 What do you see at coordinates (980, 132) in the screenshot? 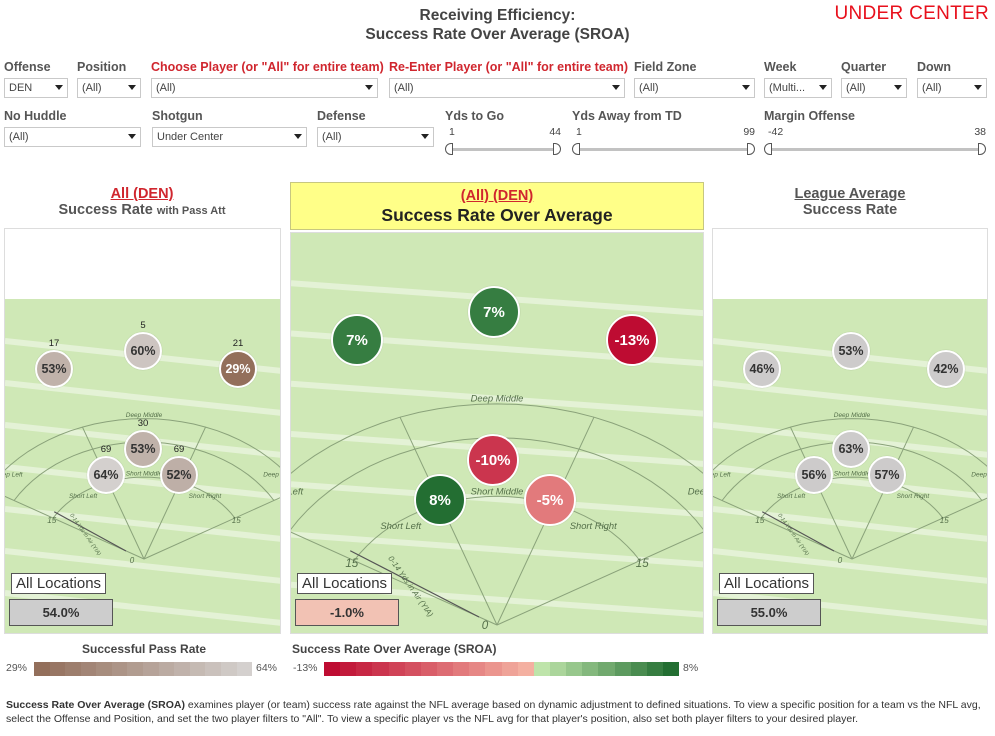
I see `slider-margin-max: 38` at bounding box center [980, 132].